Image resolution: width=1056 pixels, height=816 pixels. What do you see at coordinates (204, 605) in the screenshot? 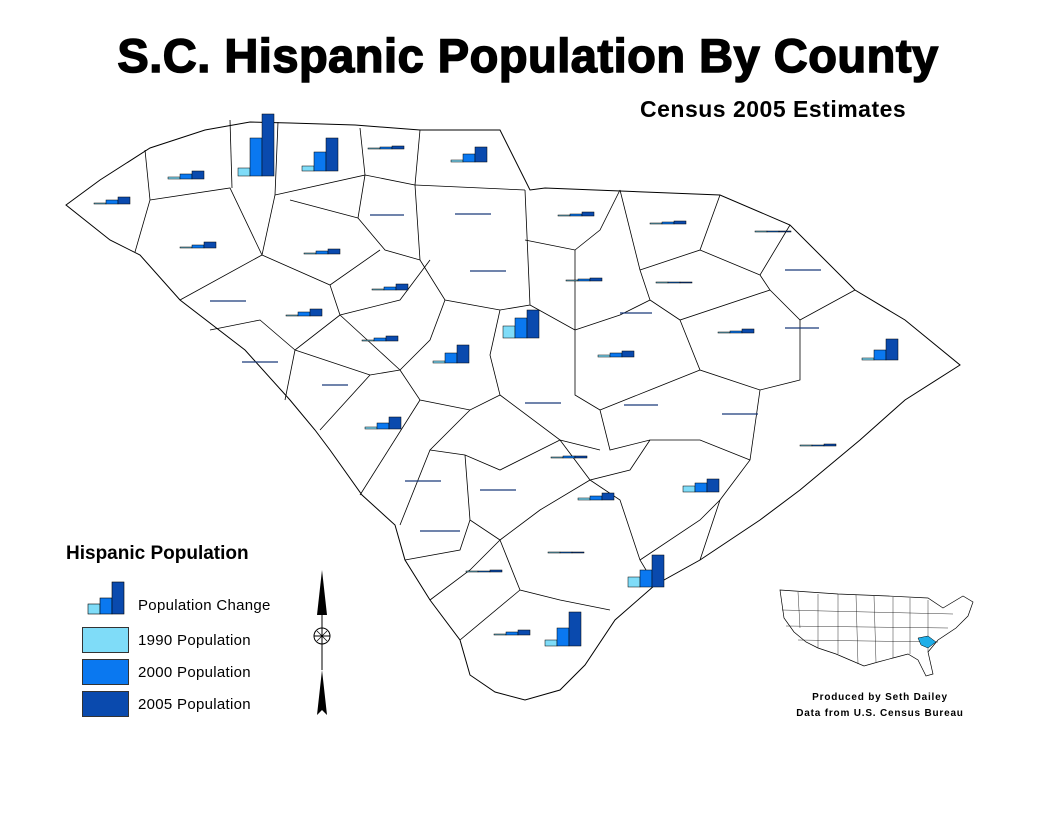
I see `legend-label: Population Change` at bounding box center [204, 605].